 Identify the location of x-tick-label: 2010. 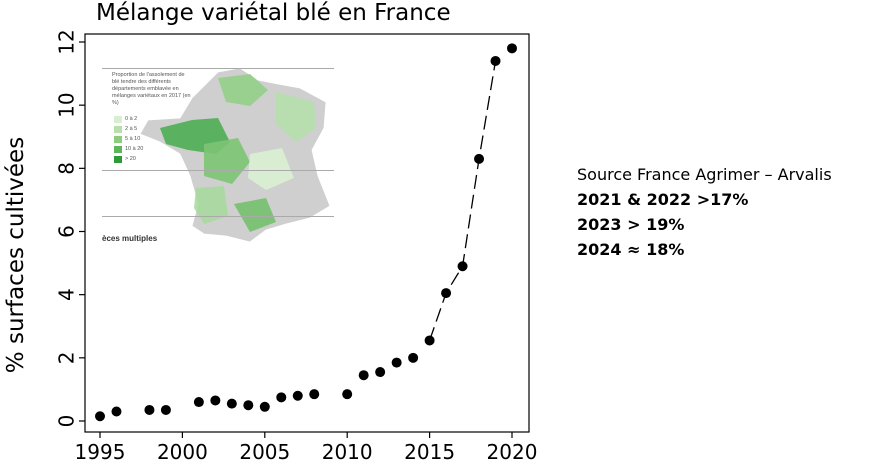
(347, 452).